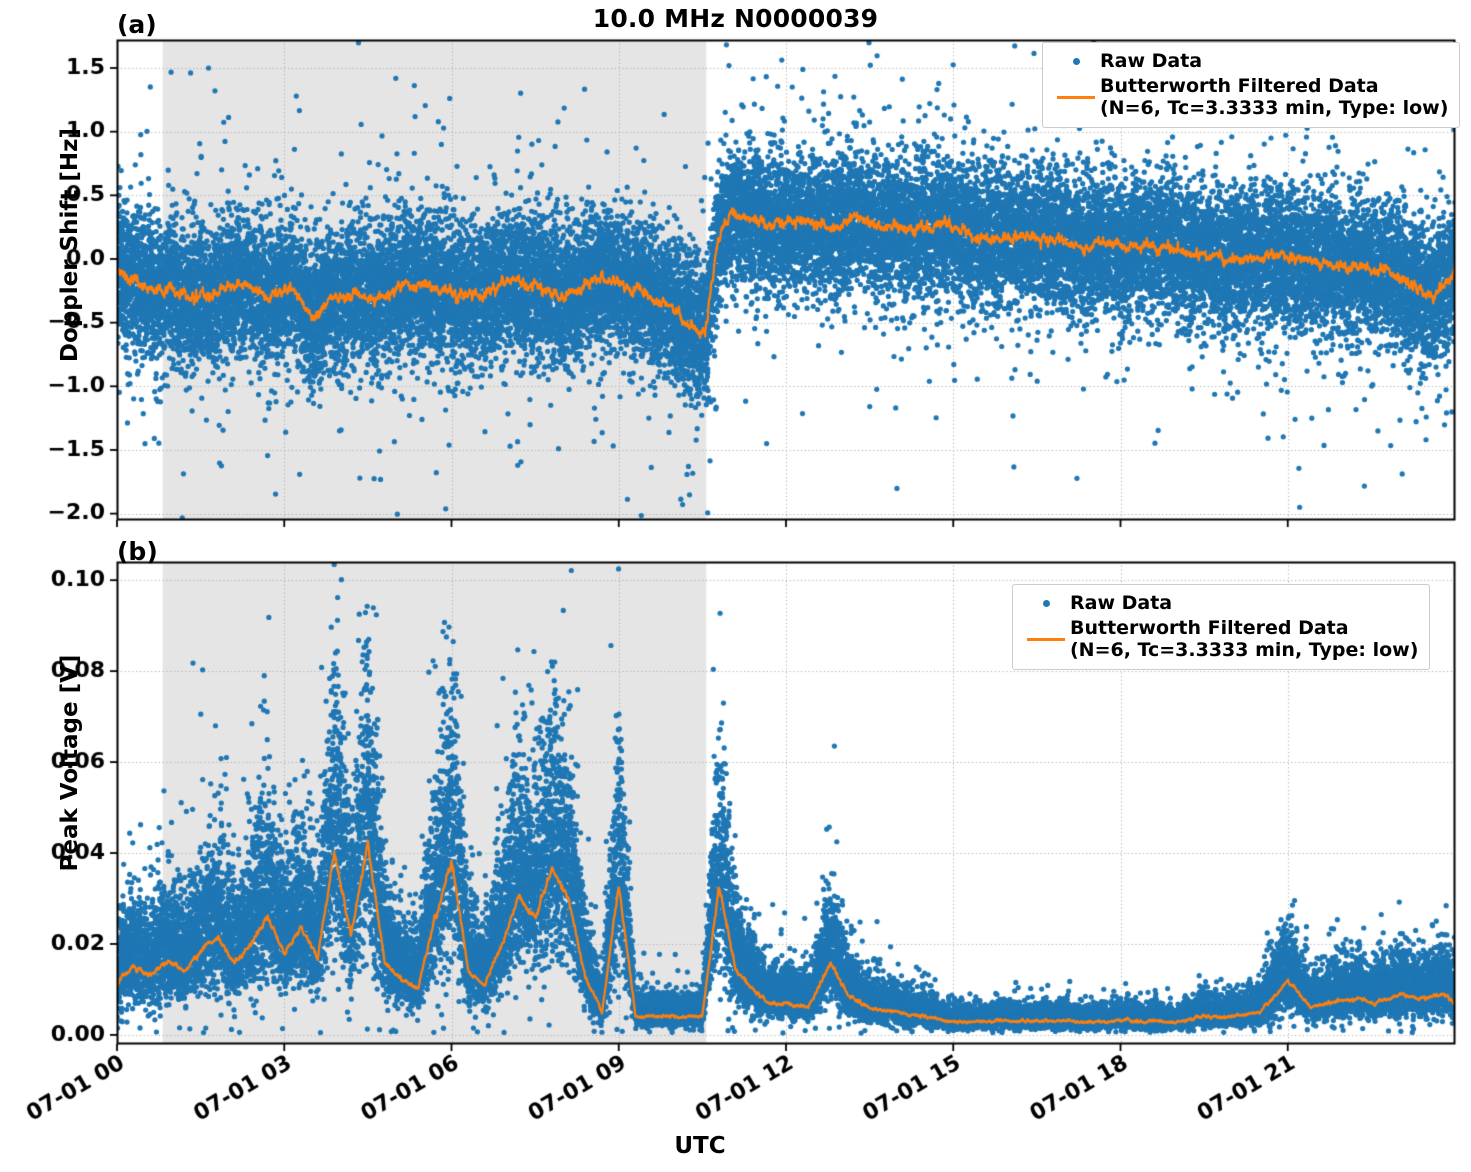 The image size is (1471, 1172). Describe the element at coordinates (137, 24) in the screenshot. I see `panel-a-tag: (a)` at that location.